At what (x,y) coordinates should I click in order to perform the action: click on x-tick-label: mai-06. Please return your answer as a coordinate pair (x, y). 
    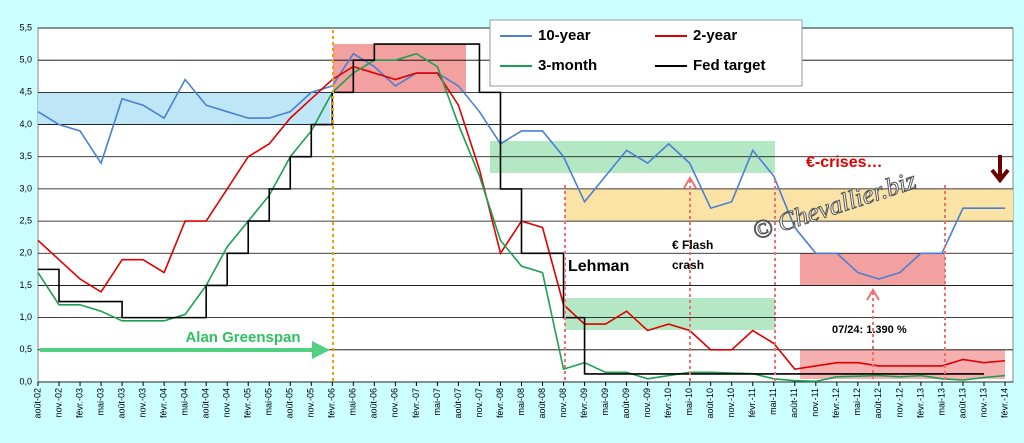
    Looking at the image, I should click on (353, 402).